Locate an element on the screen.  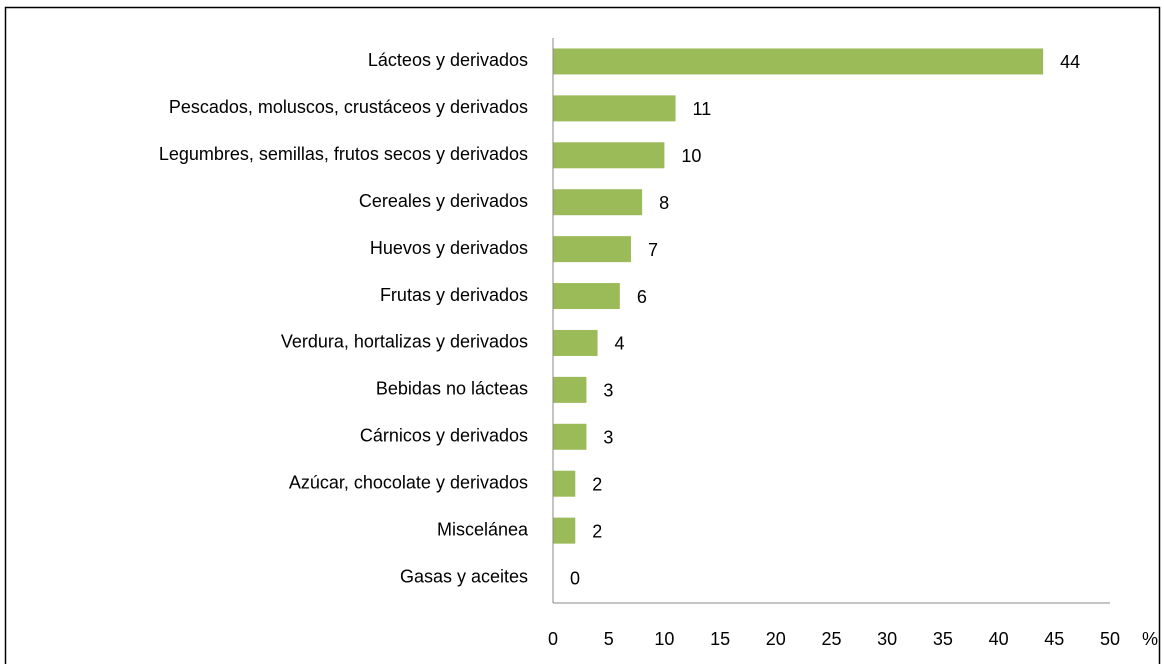
value-label: 0 is located at coordinates (575, 578).